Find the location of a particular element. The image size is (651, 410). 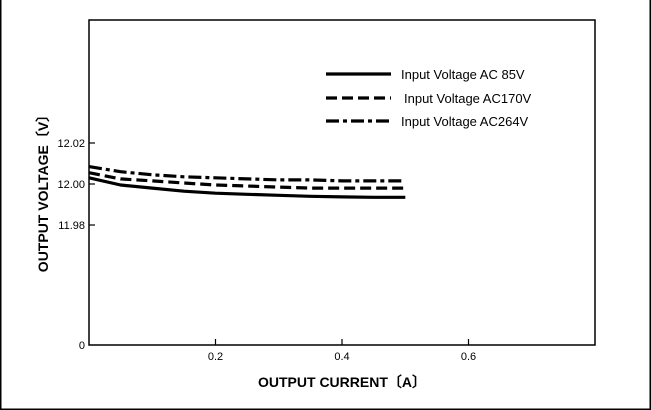

legend-label-2: Input Voltage AC170V is located at coordinates (468, 98).